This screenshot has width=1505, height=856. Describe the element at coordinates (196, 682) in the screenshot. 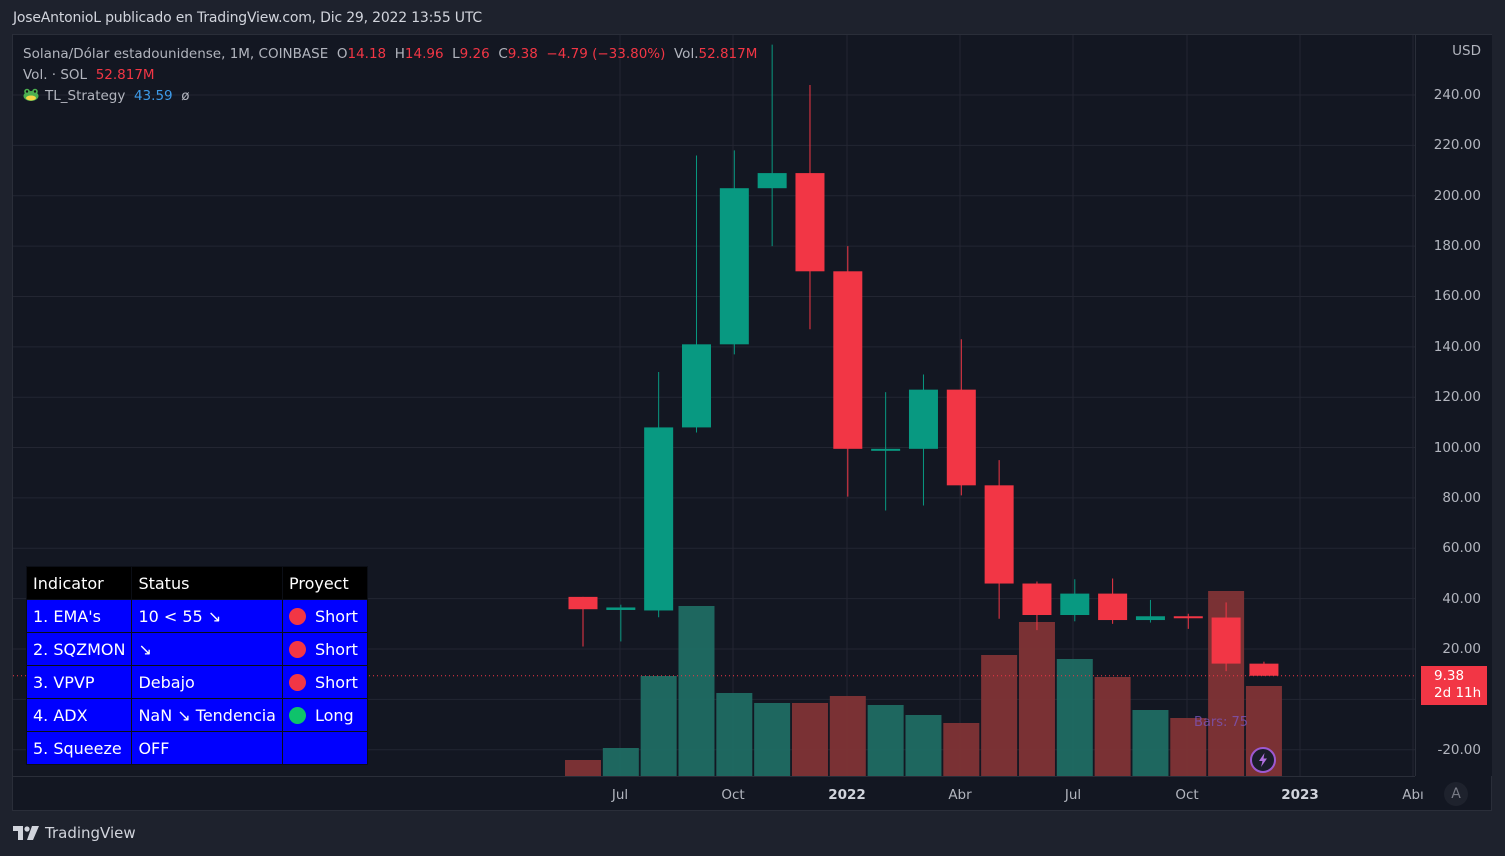

I see `table-row: 3. VPVP Debajo Short` at that location.